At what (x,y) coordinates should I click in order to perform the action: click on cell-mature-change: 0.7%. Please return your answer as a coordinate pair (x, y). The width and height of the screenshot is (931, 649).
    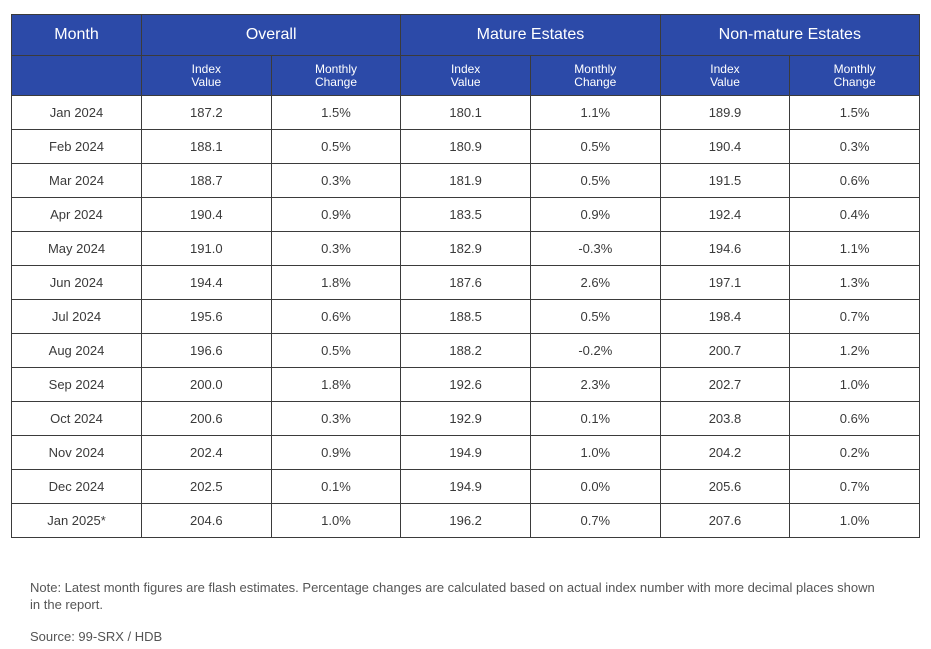
    Looking at the image, I should click on (595, 520).